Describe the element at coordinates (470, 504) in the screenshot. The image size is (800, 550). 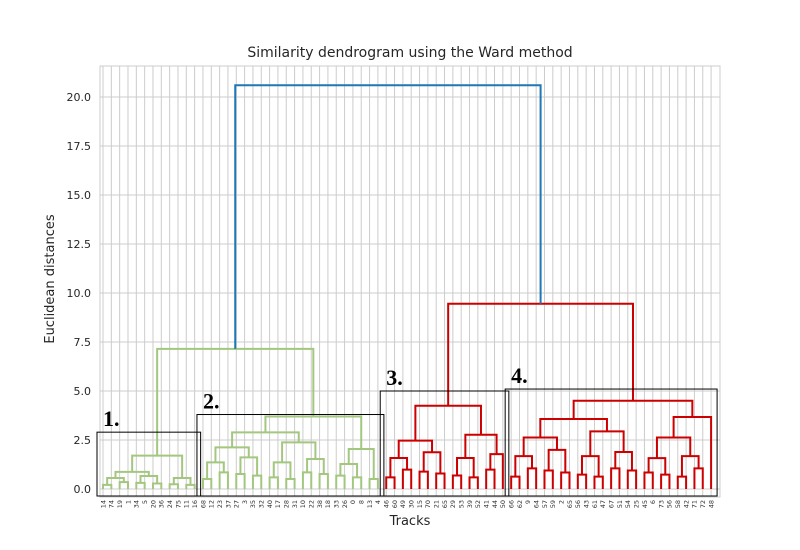
I see `leaf-label: 39` at that location.